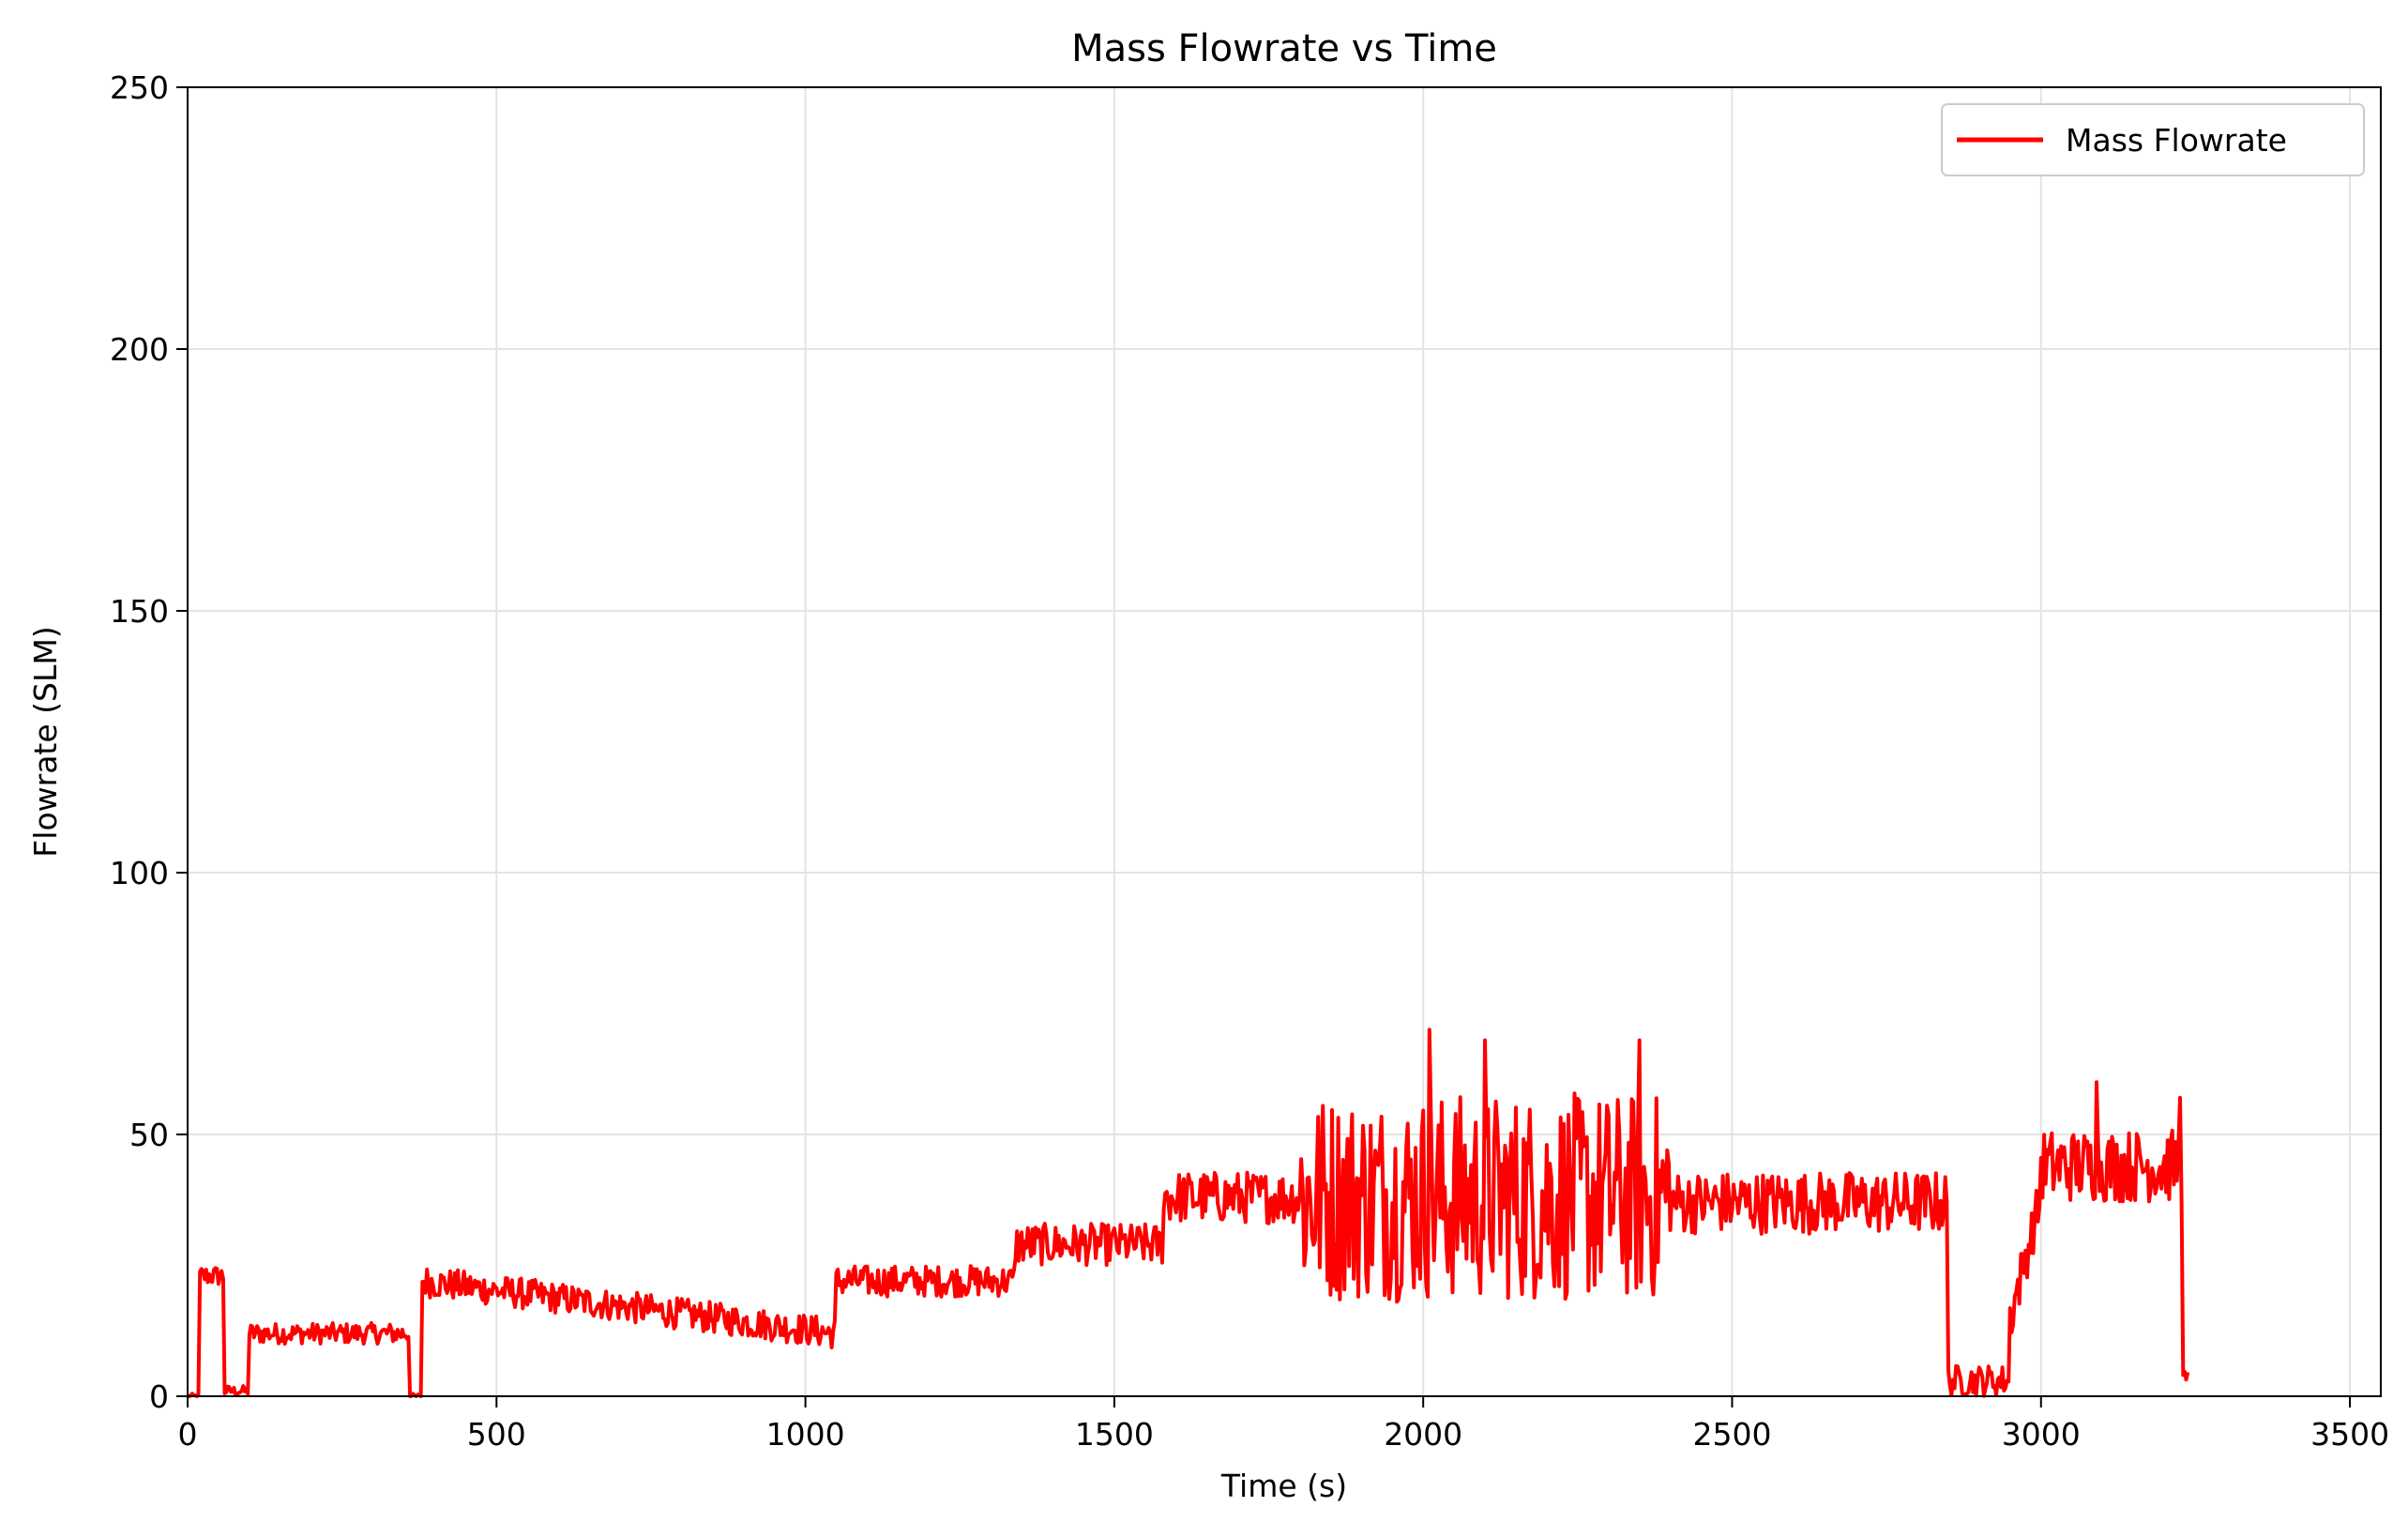 The width and height of the screenshot is (2408, 1537). I want to click on legend: Mass Flowrate, so click(2153, 139).